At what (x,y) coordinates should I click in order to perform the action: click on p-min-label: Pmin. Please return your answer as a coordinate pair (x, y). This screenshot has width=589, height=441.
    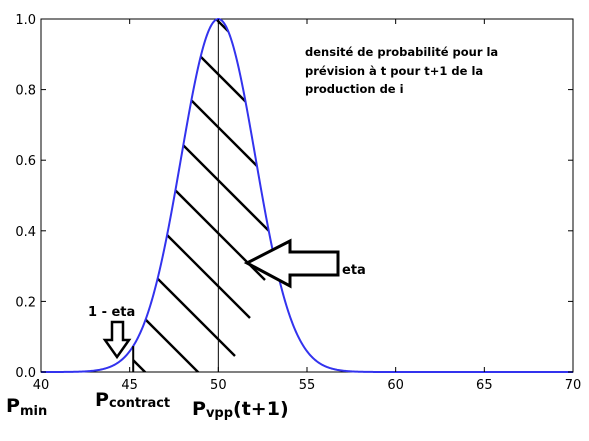
    Looking at the image, I should click on (26, 407).